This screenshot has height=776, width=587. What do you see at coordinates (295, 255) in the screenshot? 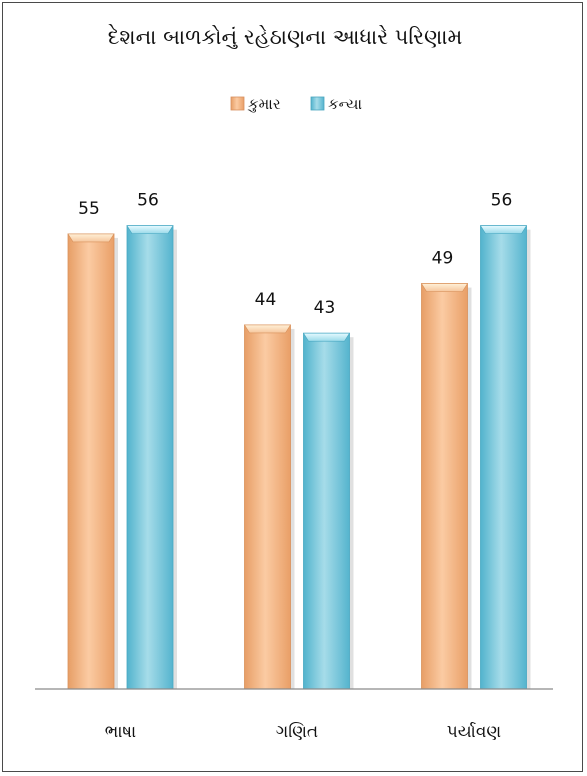
I see `value-labels-group: 55 56 44 43 49 56` at bounding box center [295, 255].